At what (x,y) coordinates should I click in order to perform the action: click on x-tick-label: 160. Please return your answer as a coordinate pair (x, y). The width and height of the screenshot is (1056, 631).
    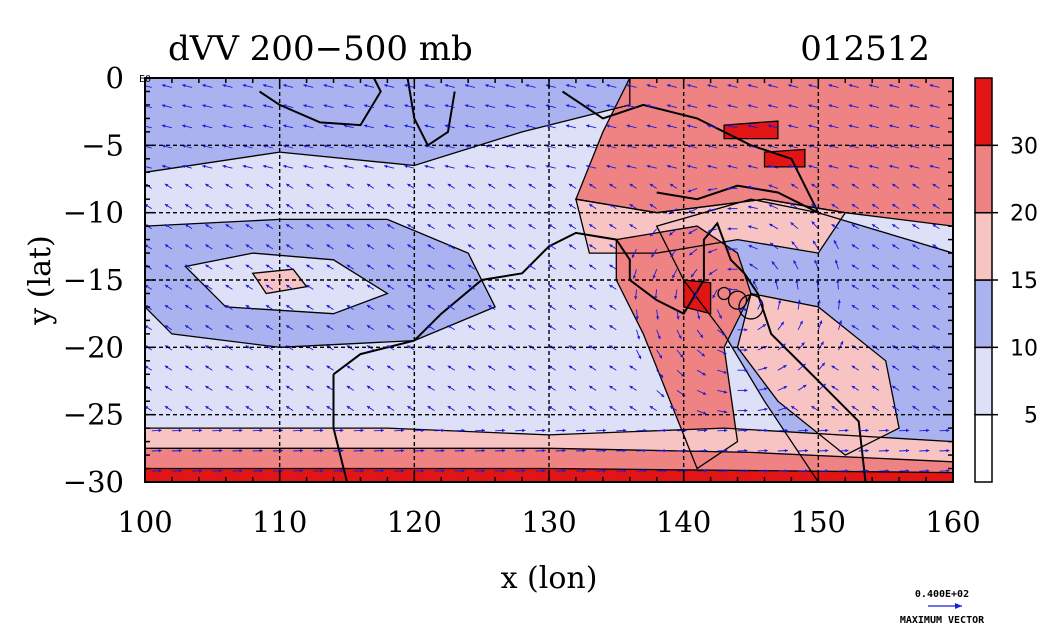
    Looking at the image, I should click on (952, 522).